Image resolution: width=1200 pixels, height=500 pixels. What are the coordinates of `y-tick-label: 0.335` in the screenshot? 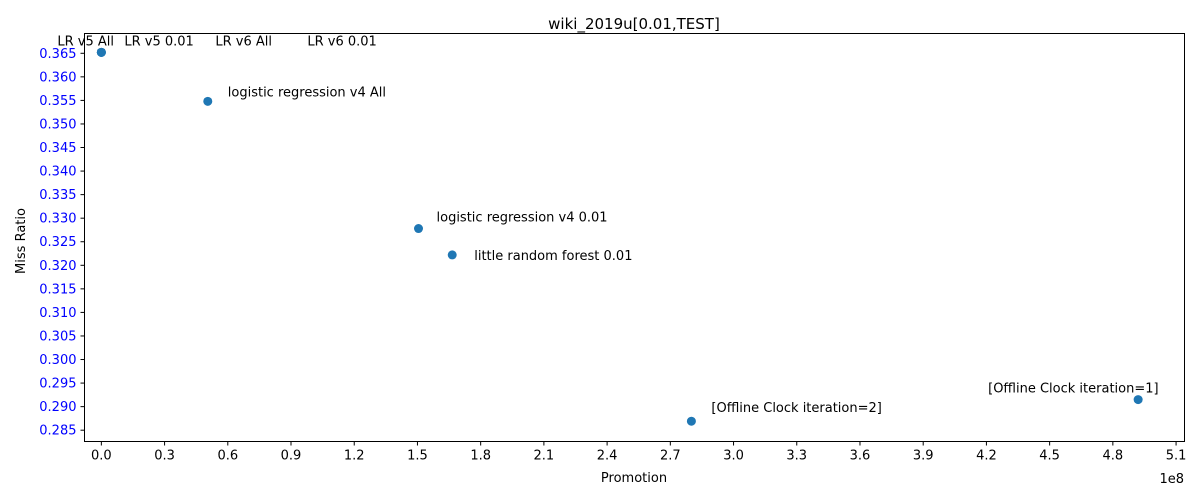 It's located at (57, 195).